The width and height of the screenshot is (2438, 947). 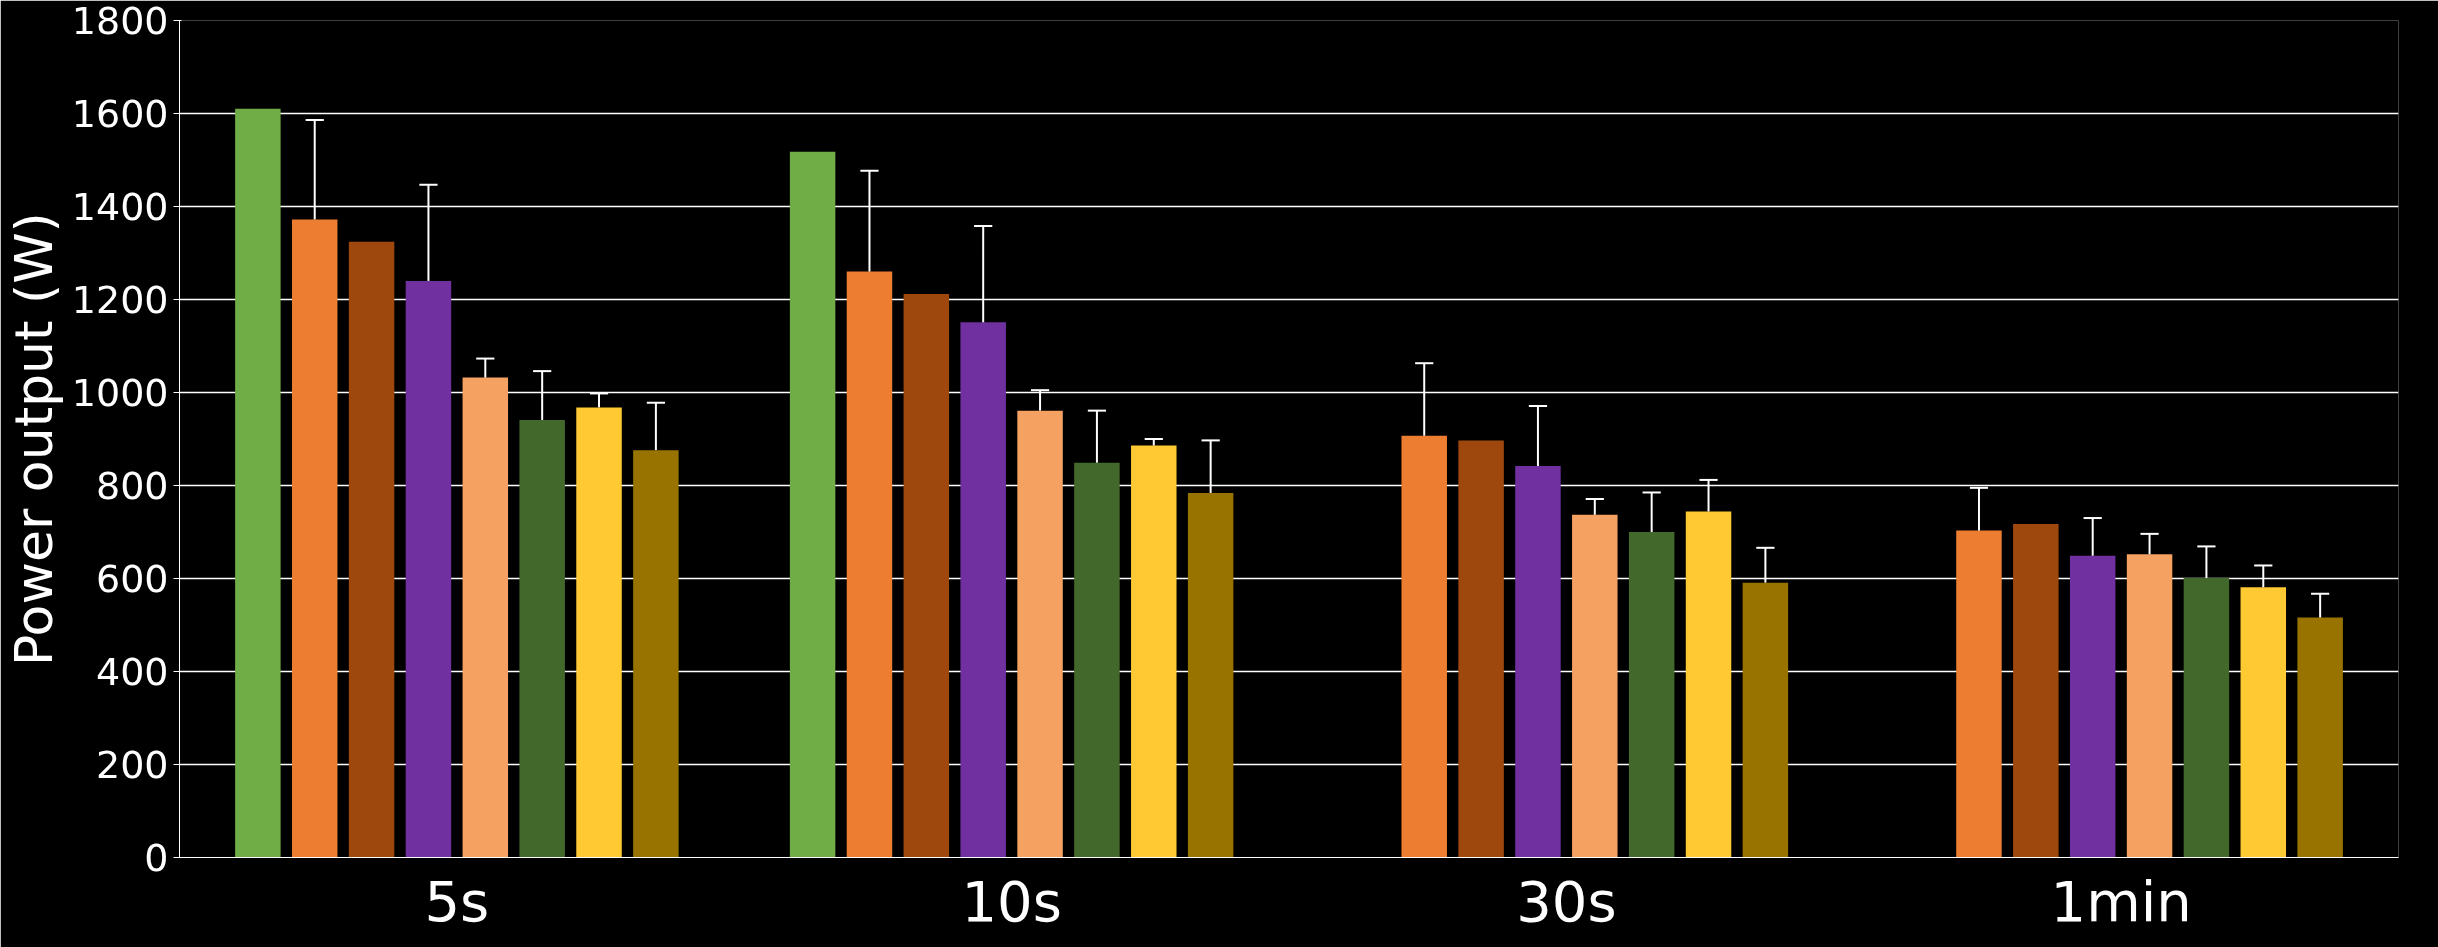 What do you see at coordinates (120, 207) in the screenshot?
I see `y-tick-label: 1400` at bounding box center [120, 207].